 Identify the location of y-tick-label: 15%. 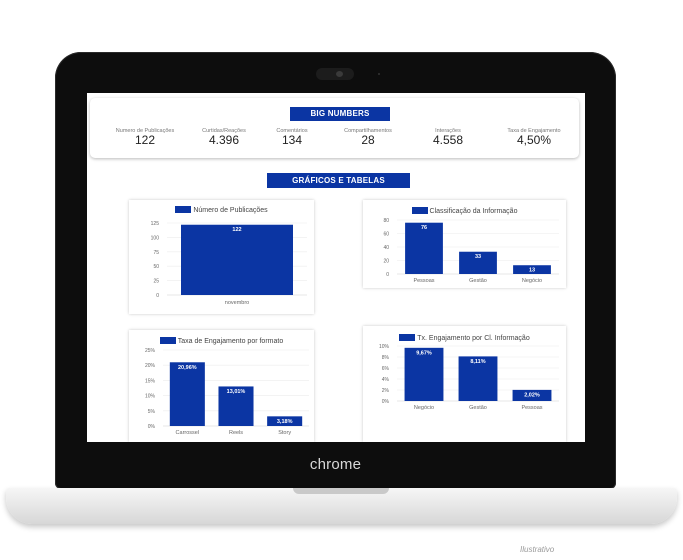
(150, 381).